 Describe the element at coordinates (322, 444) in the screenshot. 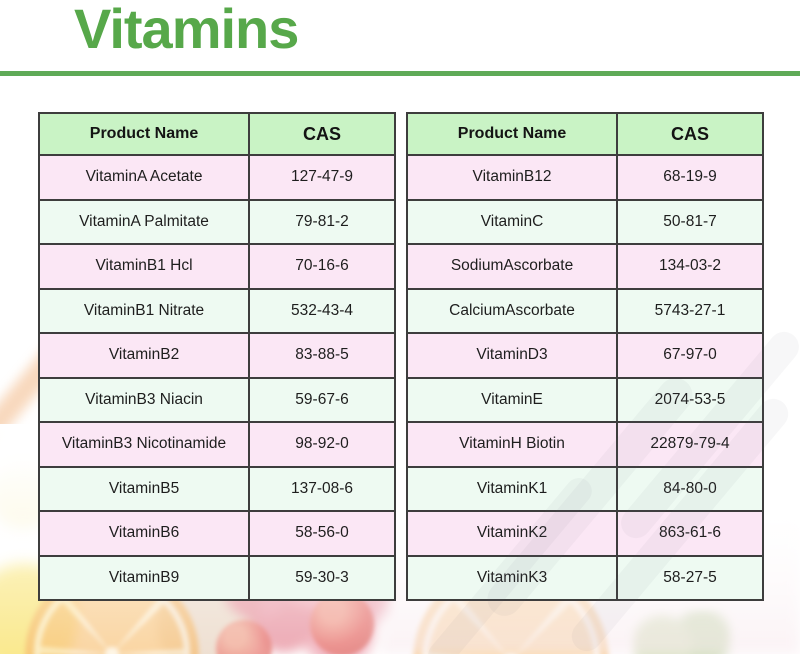

I see `cas-cell: 98-92-0` at that location.